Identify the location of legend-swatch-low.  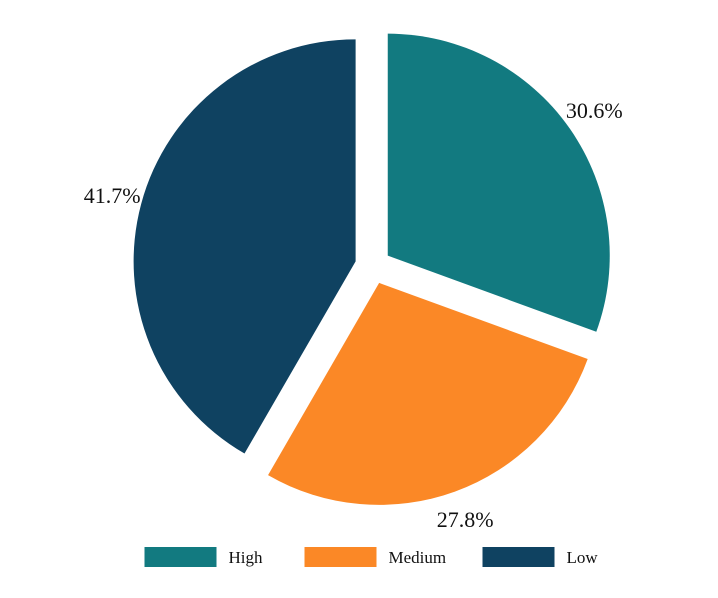
(518, 557).